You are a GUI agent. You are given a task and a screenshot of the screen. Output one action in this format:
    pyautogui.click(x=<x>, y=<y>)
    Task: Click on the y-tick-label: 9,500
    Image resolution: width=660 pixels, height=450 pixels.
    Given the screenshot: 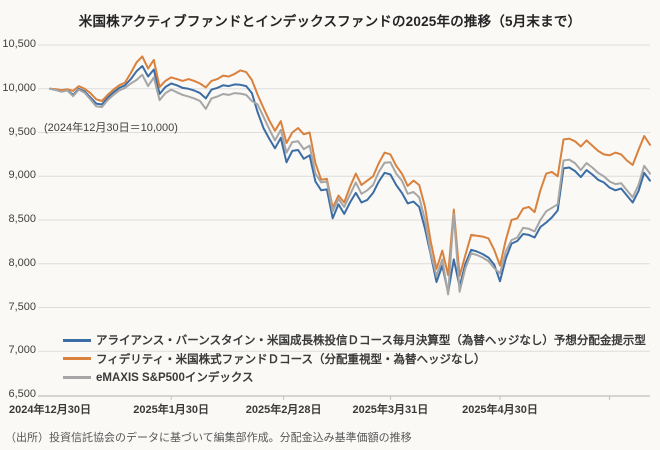 What is the action you would take?
    pyautogui.click(x=22, y=131)
    